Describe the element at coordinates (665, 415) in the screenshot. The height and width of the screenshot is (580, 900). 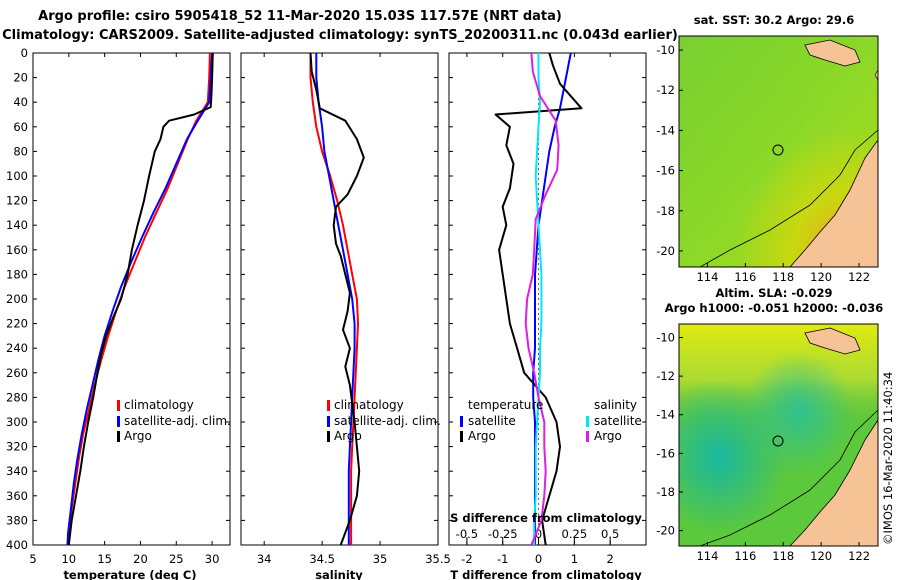
I see `map-y-tick-label: -14` at that location.